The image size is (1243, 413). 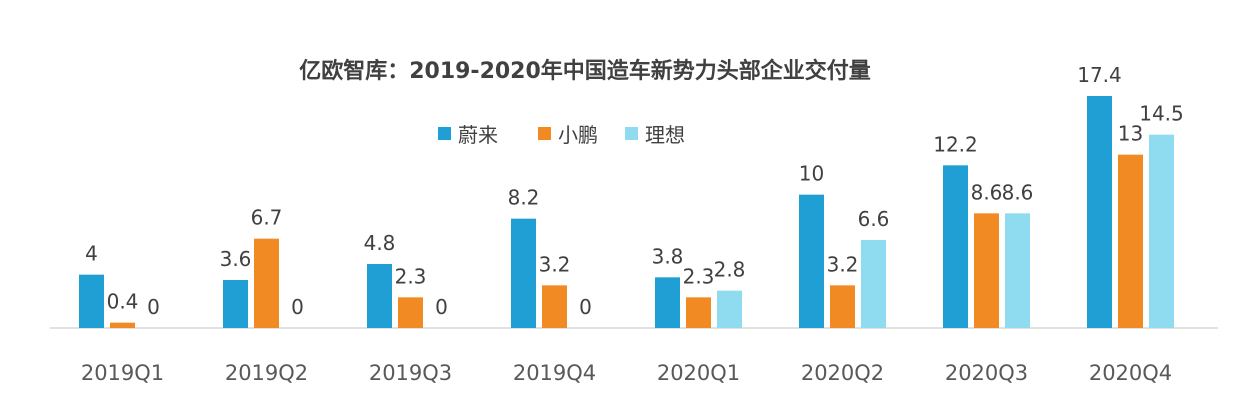 I want to click on x-tick-label-2020Q2: 2020Q2, so click(x=842, y=373).